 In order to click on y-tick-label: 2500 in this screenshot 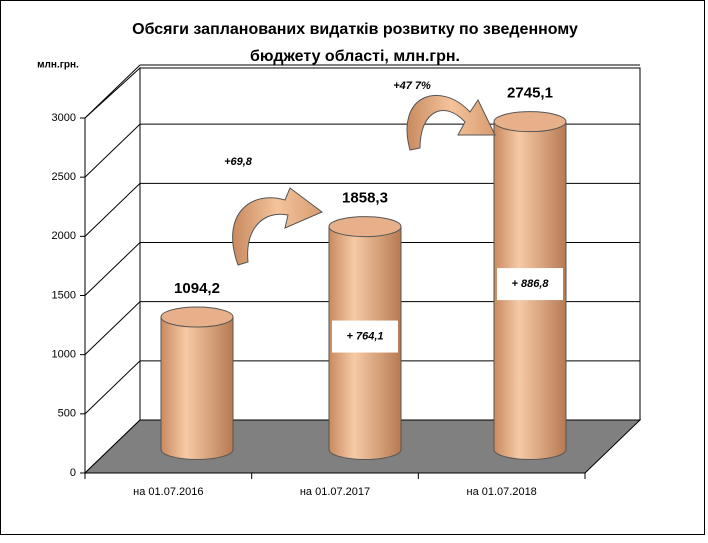, I will do `click(64, 177)`.